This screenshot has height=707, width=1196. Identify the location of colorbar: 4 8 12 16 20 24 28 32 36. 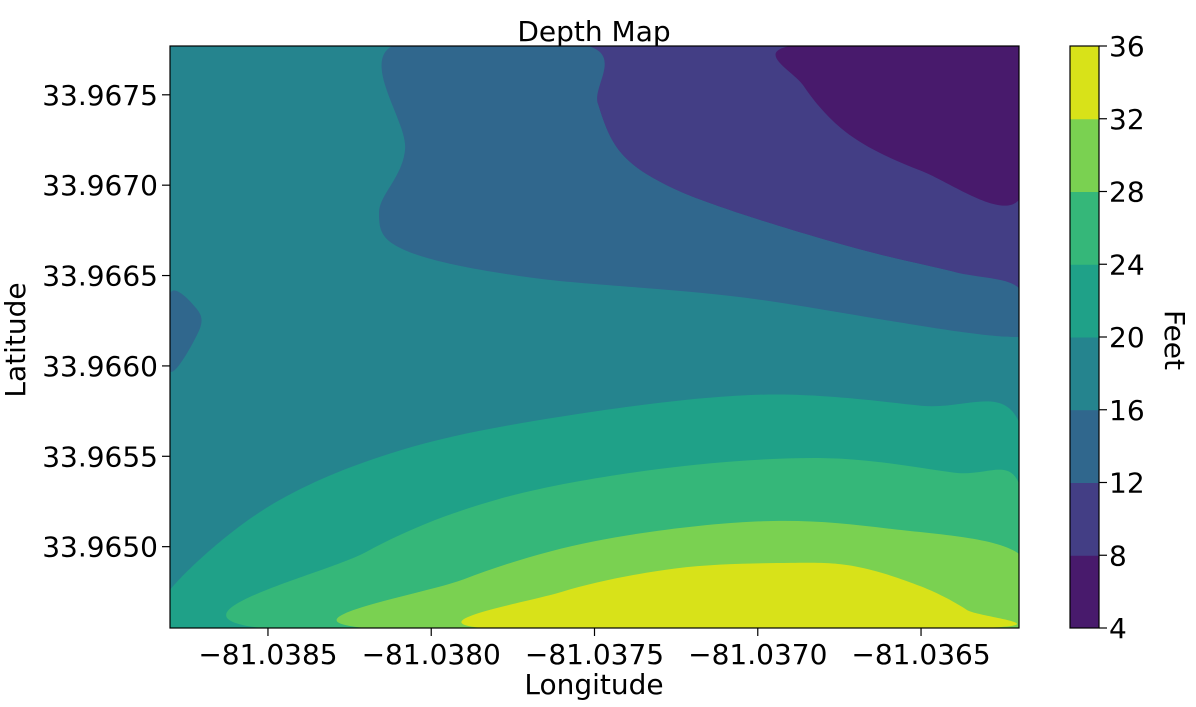
(1107, 337).